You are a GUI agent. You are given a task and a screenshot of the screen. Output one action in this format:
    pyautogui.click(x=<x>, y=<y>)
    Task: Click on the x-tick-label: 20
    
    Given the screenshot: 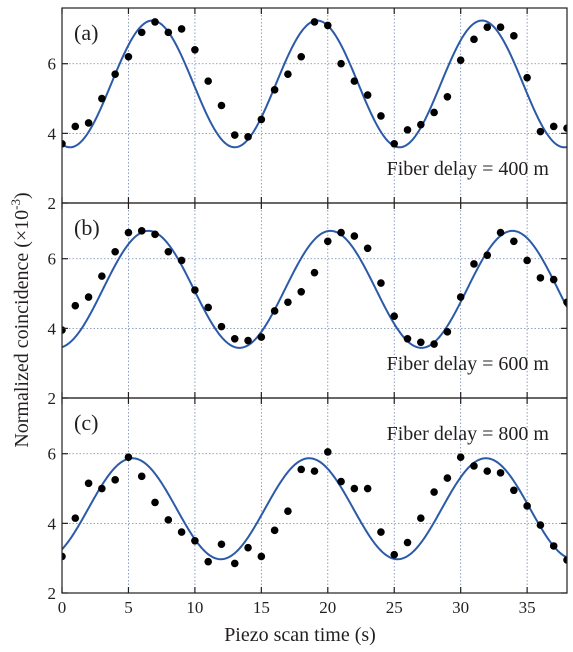 What is the action you would take?
    pyautogui.click(x=327, y=607)
    